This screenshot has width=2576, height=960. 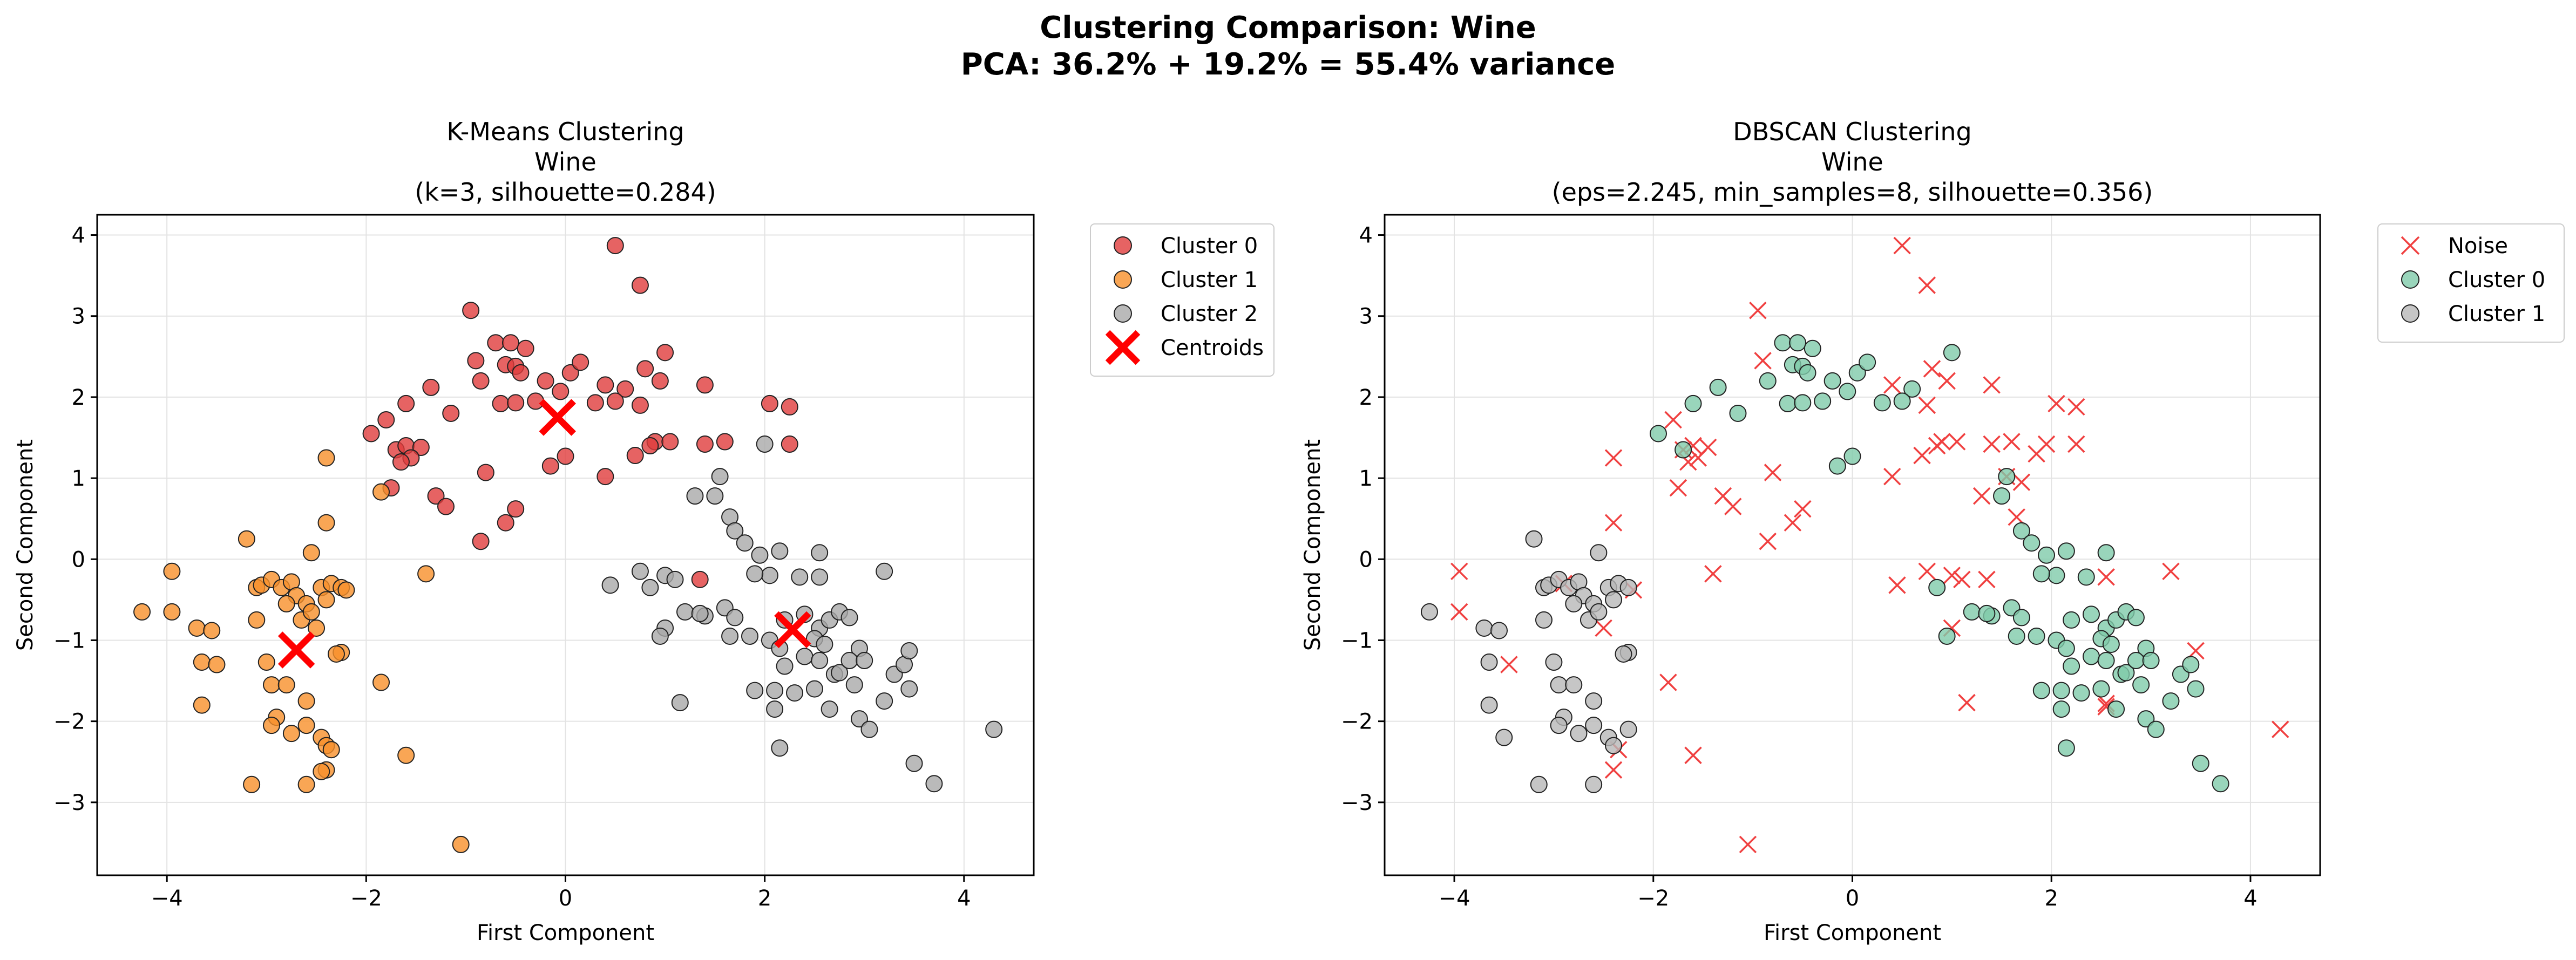 What do you see at coordinates (2496, 280) in the screenshot?
I see `legend-label: Cluster 0` at bounding box center [2496, 280].